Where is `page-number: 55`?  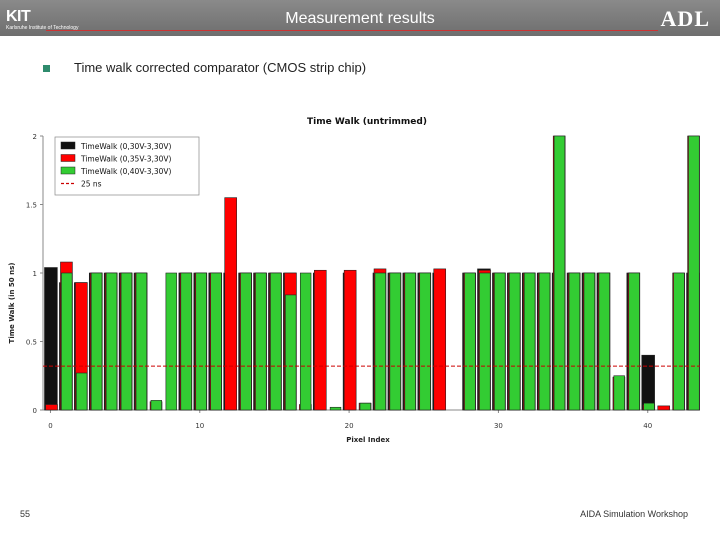 page-number: 55 is located at coordinates (25, 514).